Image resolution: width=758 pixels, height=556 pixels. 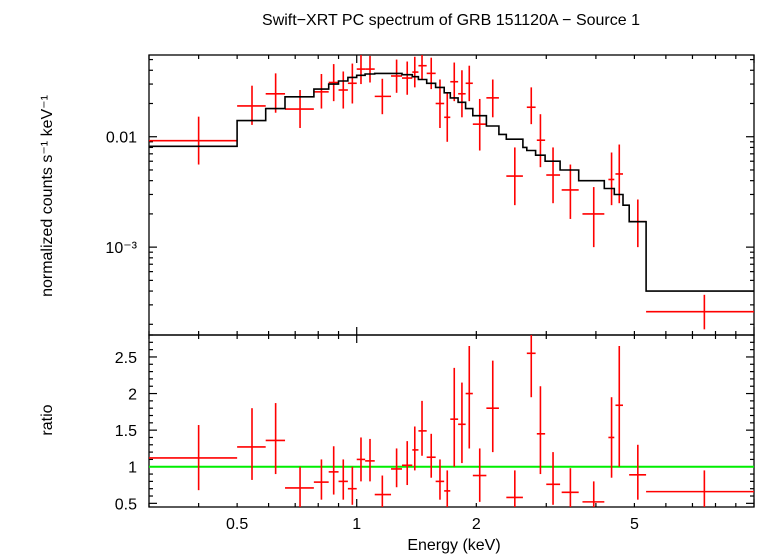 I want to click on x-tick-label: 5, so click(x=634, y=524).